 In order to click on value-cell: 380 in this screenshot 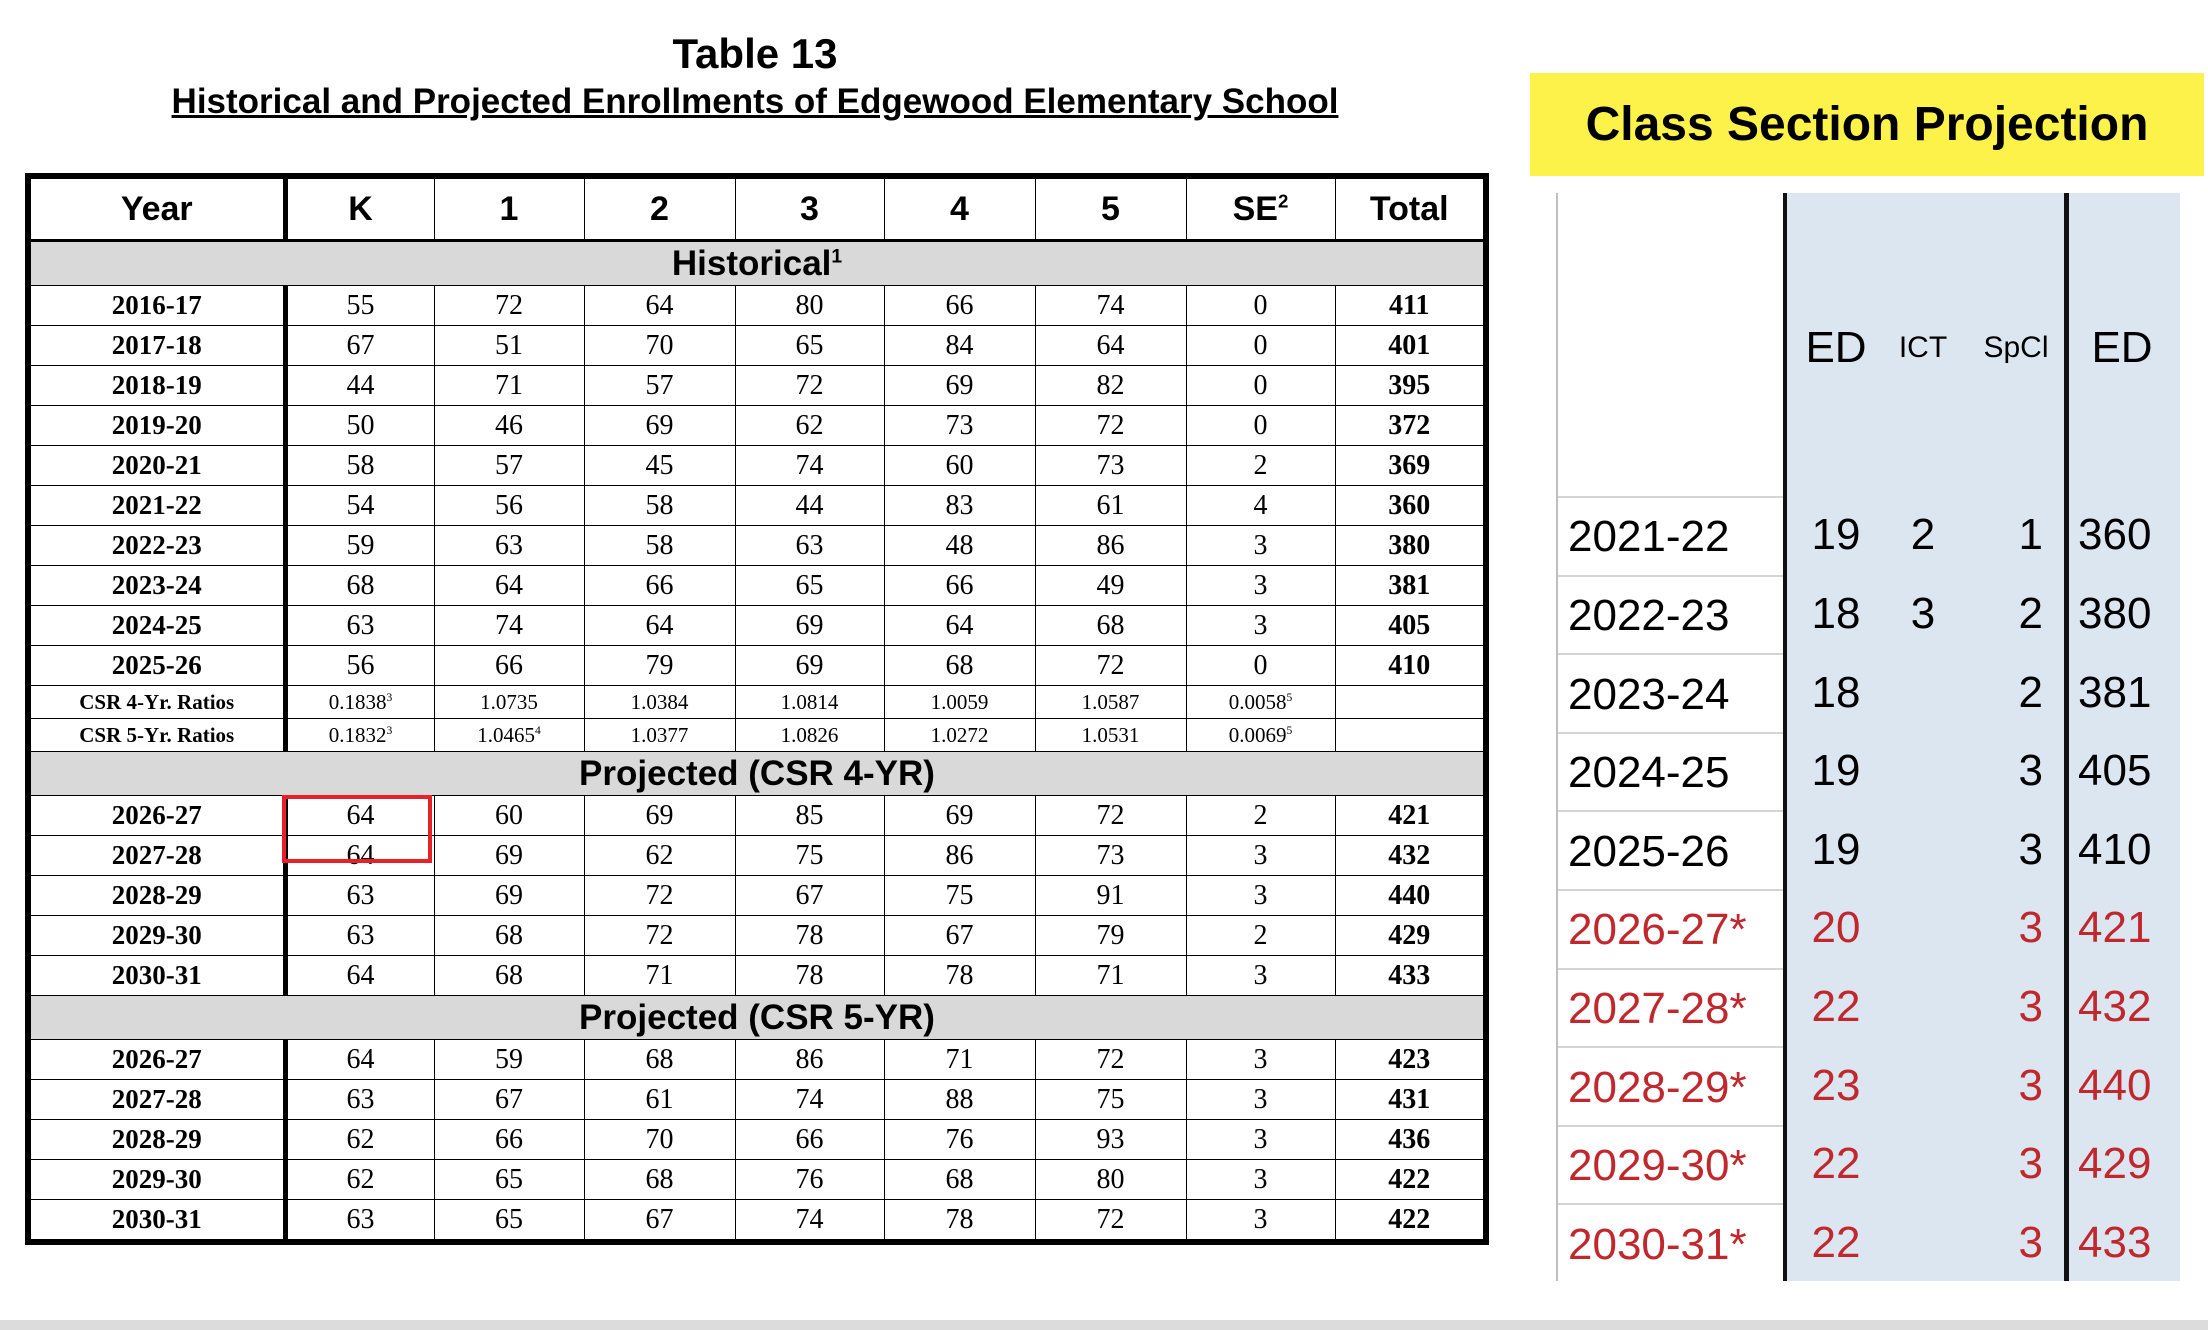, I will do `click(1410, 545)`.